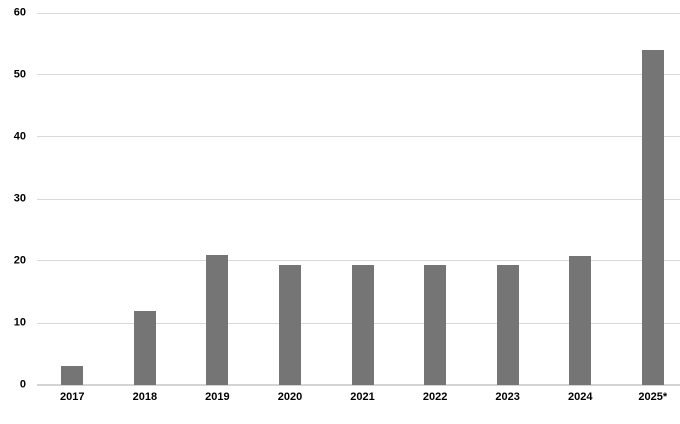 Image resolution: width=680 pixels, height=424 pixels. Describe the element at coordinates (580, 320) in the screenshot. I see `bar-2024` at that location.